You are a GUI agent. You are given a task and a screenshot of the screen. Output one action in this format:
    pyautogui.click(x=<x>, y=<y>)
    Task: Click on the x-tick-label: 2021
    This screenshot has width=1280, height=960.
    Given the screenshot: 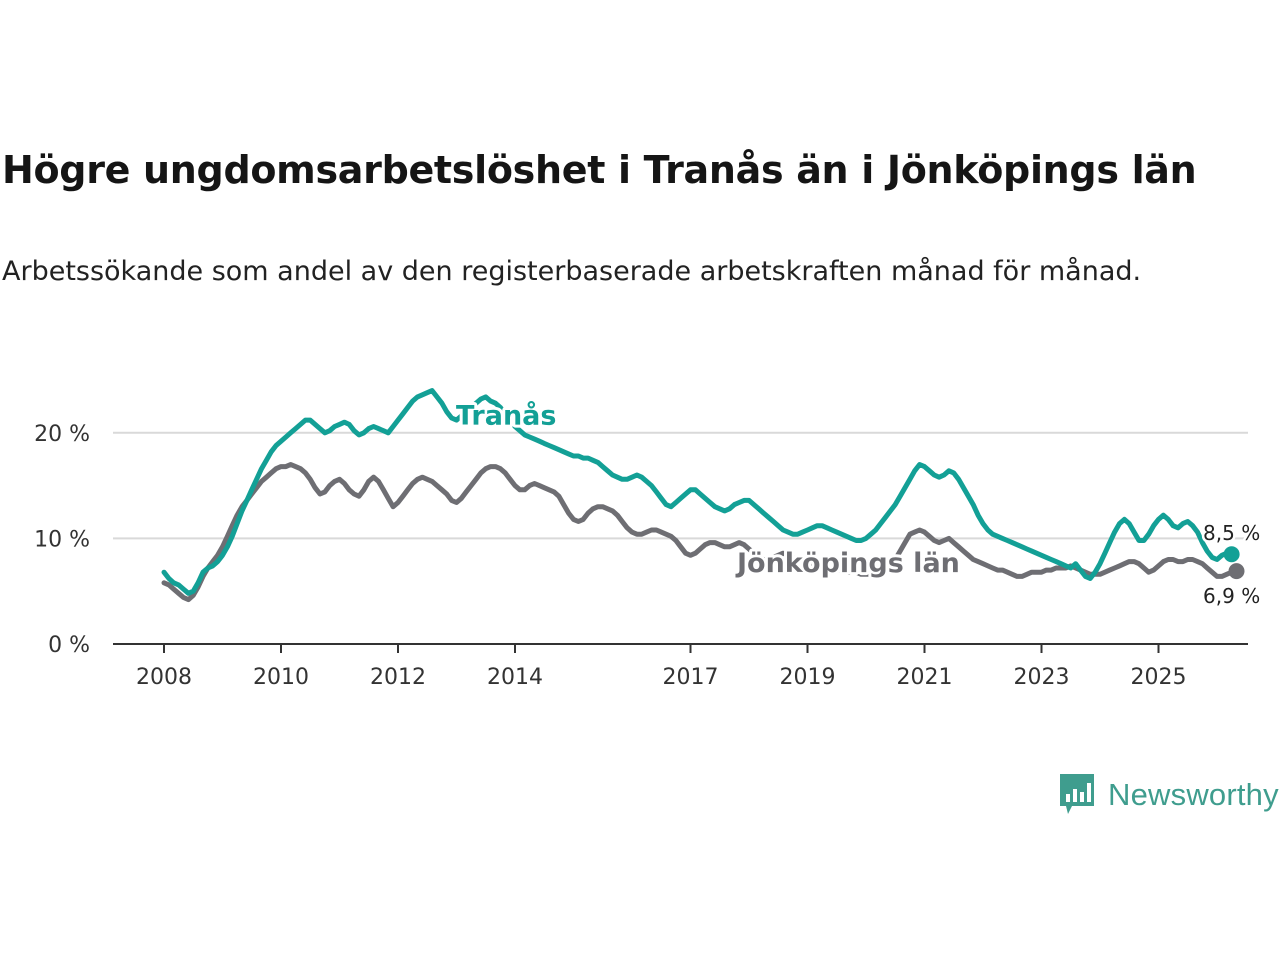 What is the action you would take?
    pyautogui.click(x=925, y=677)
    